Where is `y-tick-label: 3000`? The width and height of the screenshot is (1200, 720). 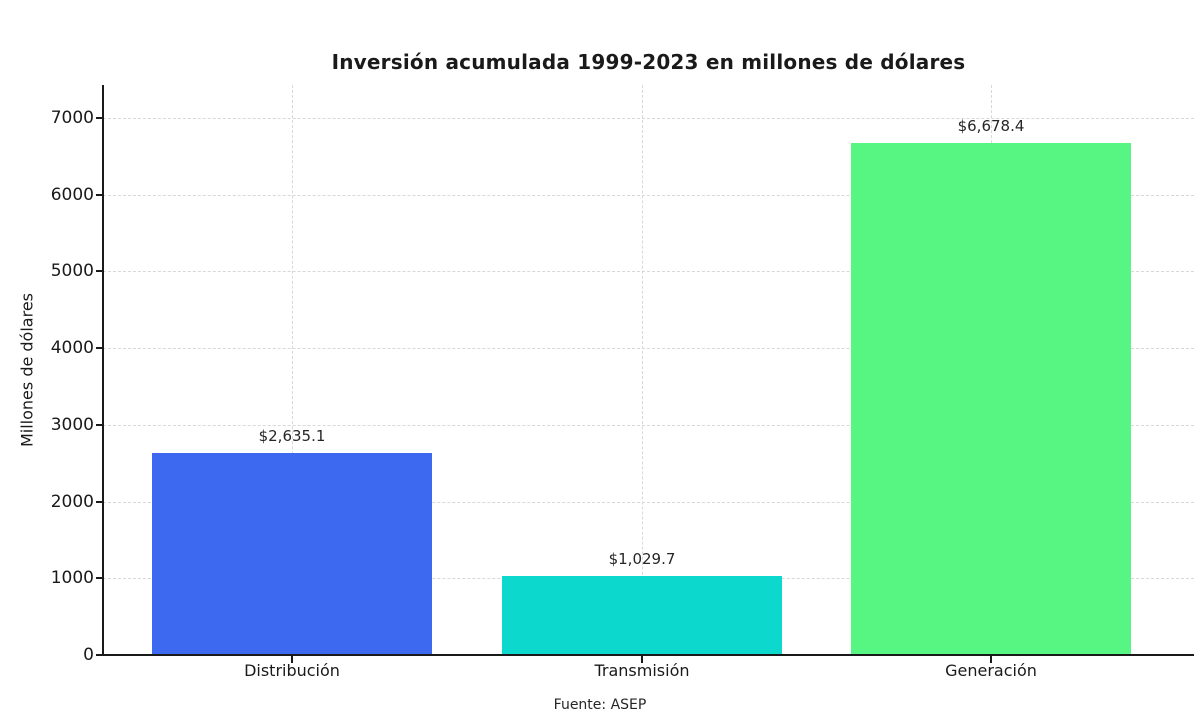 y-tick-label: 3000 is located at coordinates (72, 424).